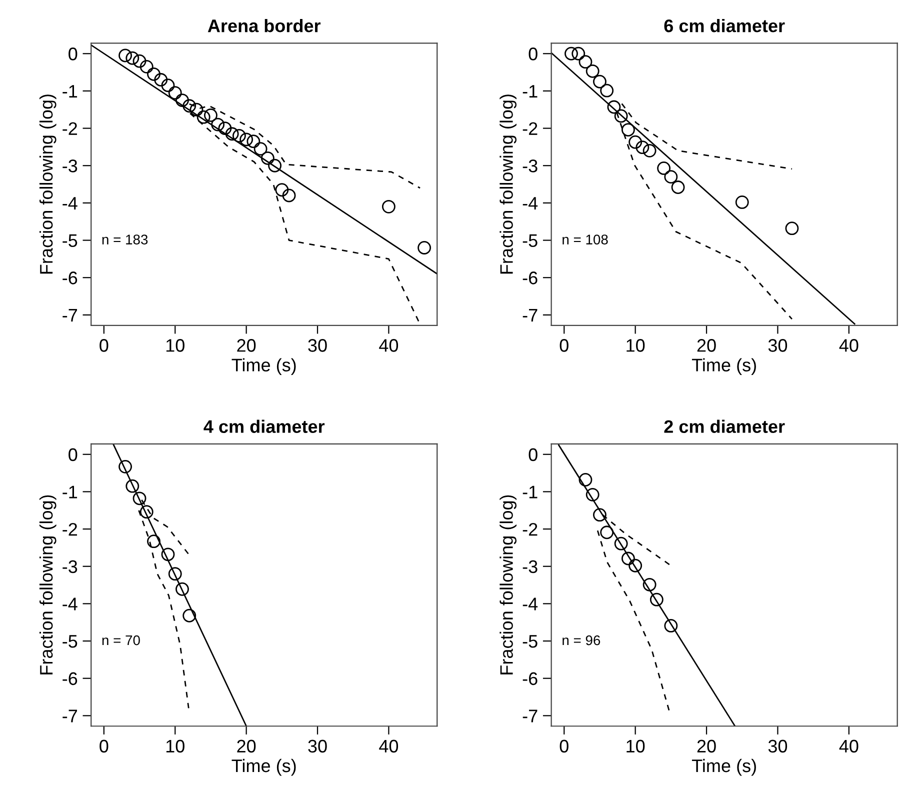 The image size is (911, 785). Describe the element at coordinates (264, 25) in the screenshot. I see `chart-title: Arena border` at that location.